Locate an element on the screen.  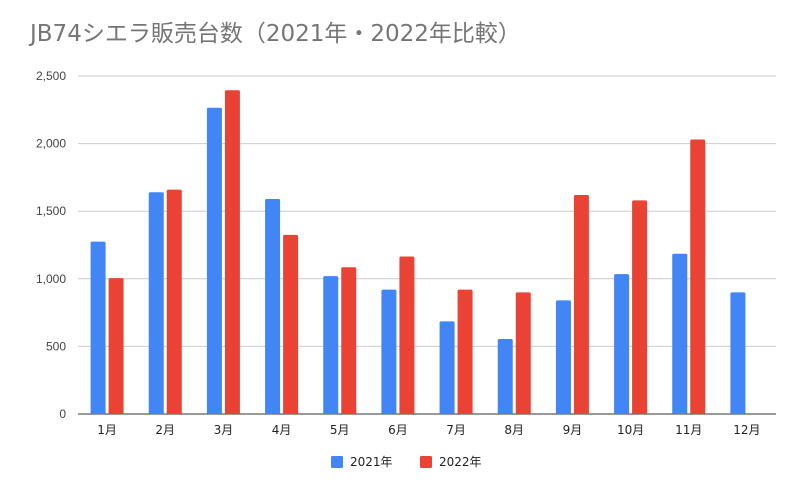
y-tick-label: 0 is located at coordinates (62, 414).